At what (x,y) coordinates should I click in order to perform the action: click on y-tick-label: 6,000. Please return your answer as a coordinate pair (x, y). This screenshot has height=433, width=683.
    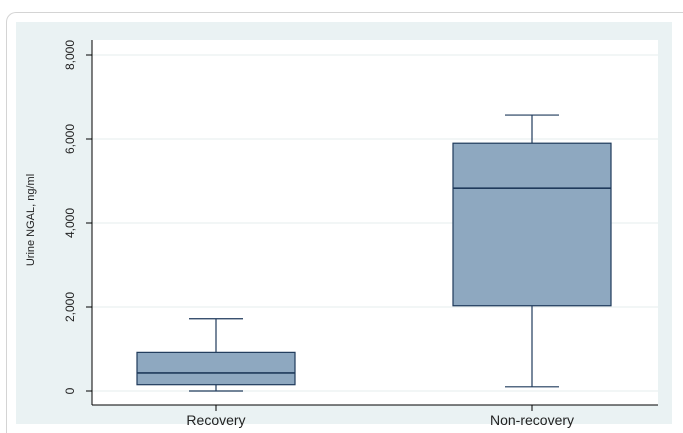
    Looking at the image, I should click on (70, 139).